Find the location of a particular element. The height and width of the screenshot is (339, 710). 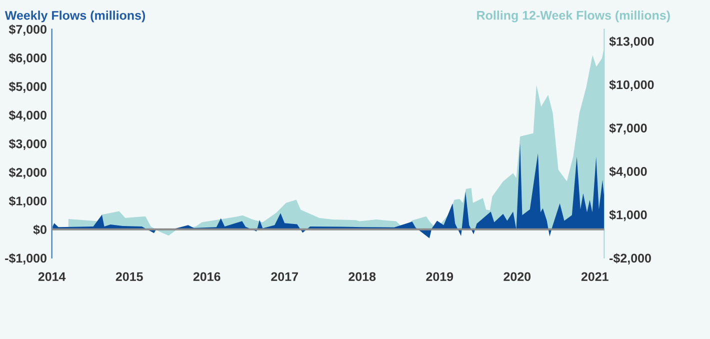

y-tick-label: $3,000 is located at coordinates (27, 144).